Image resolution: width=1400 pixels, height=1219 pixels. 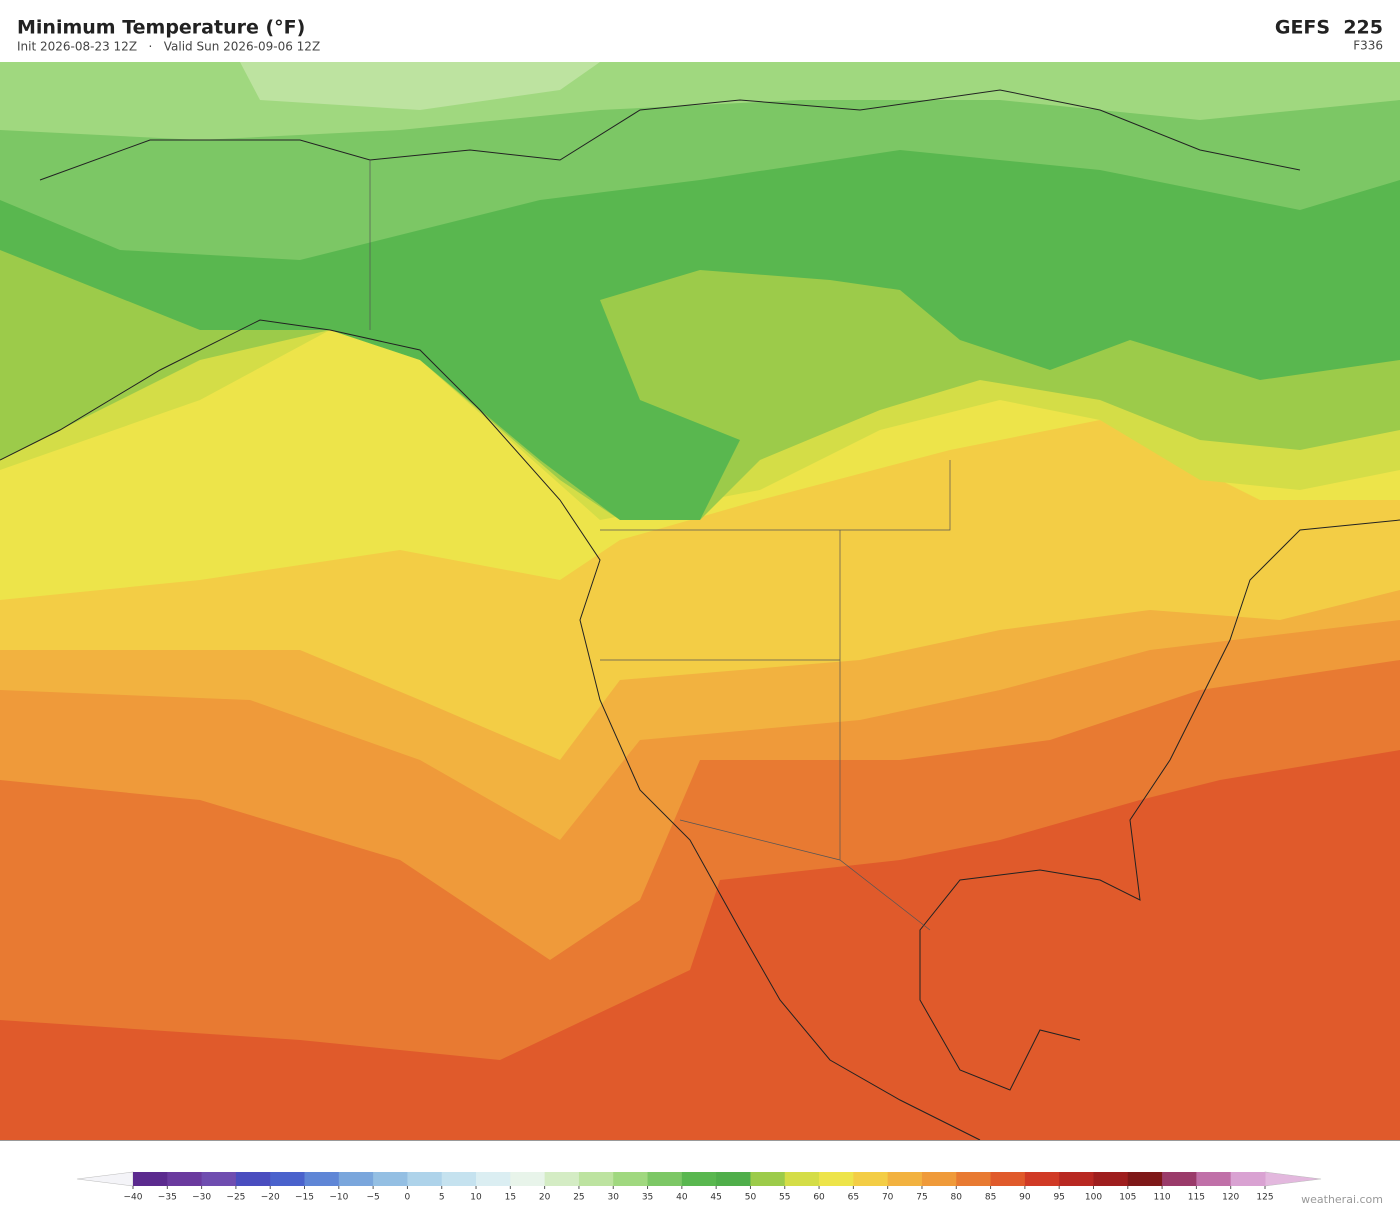 I want to click on colorbar-tick-label: 115, so click(x=1196, y=1198).